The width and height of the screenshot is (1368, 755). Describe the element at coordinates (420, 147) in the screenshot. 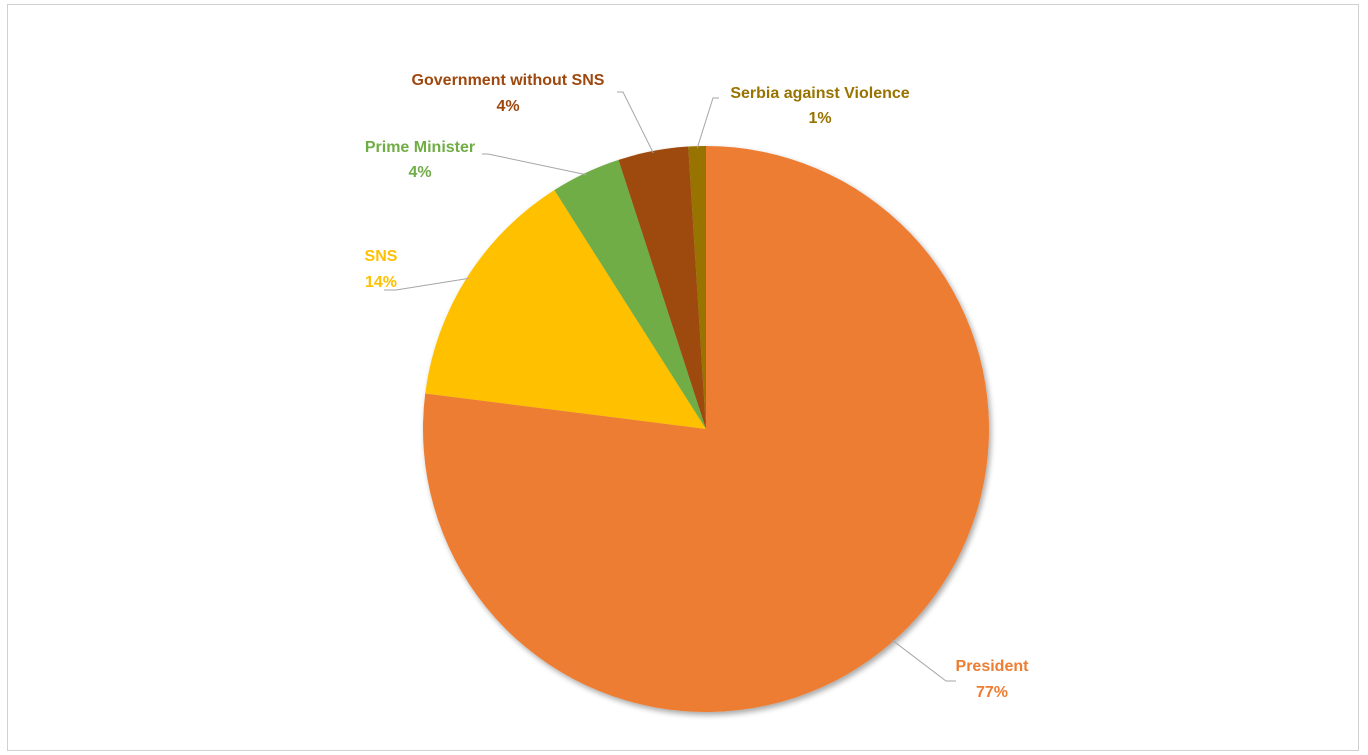

I see `slice-label: Prime Minister` at that location.